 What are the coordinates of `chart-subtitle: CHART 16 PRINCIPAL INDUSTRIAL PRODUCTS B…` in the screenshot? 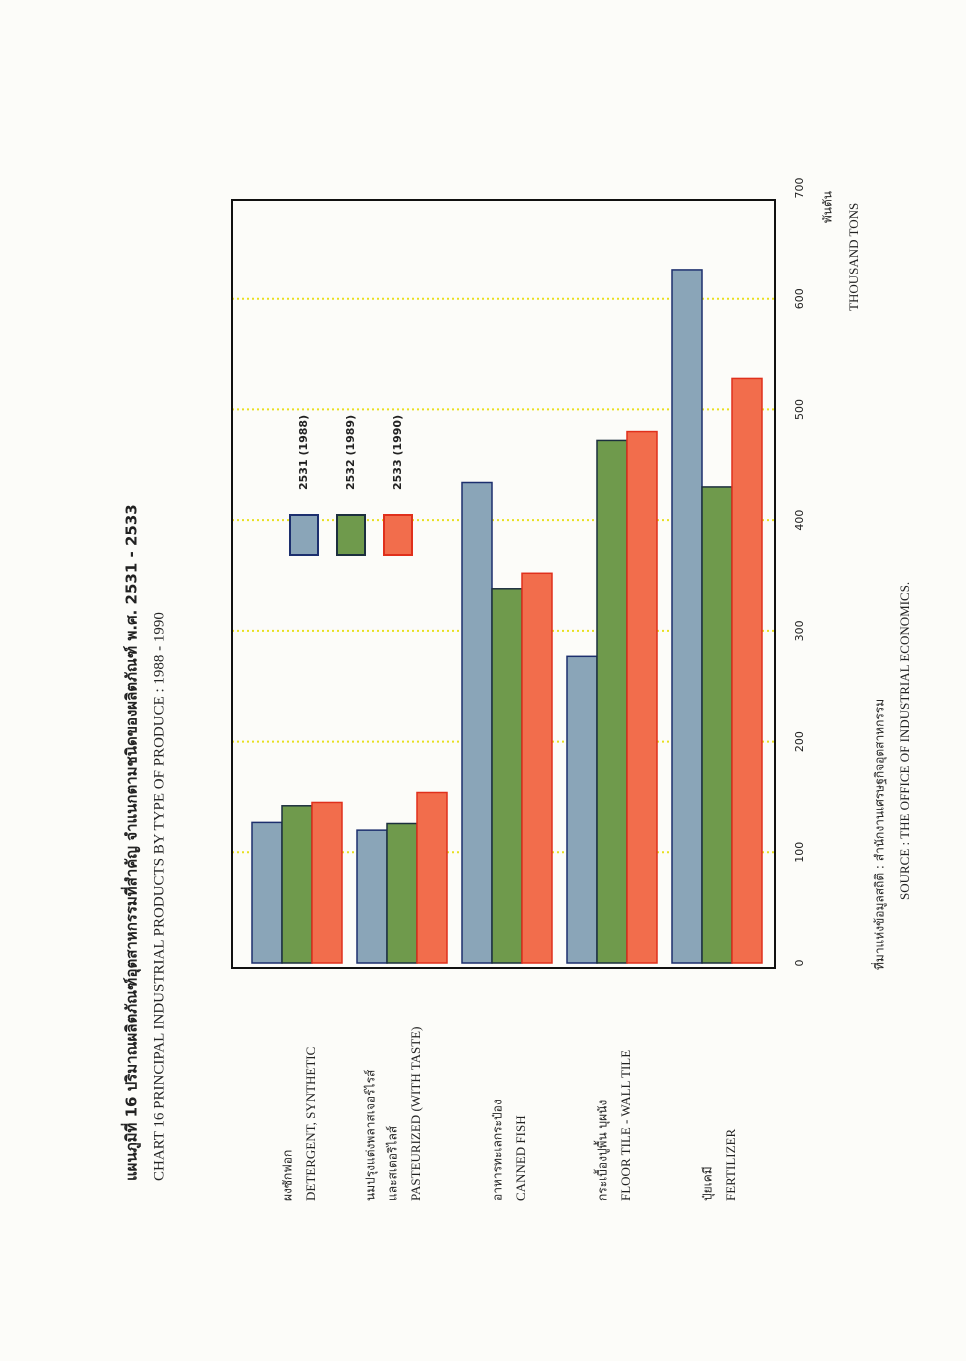 It's located at (159, 896).